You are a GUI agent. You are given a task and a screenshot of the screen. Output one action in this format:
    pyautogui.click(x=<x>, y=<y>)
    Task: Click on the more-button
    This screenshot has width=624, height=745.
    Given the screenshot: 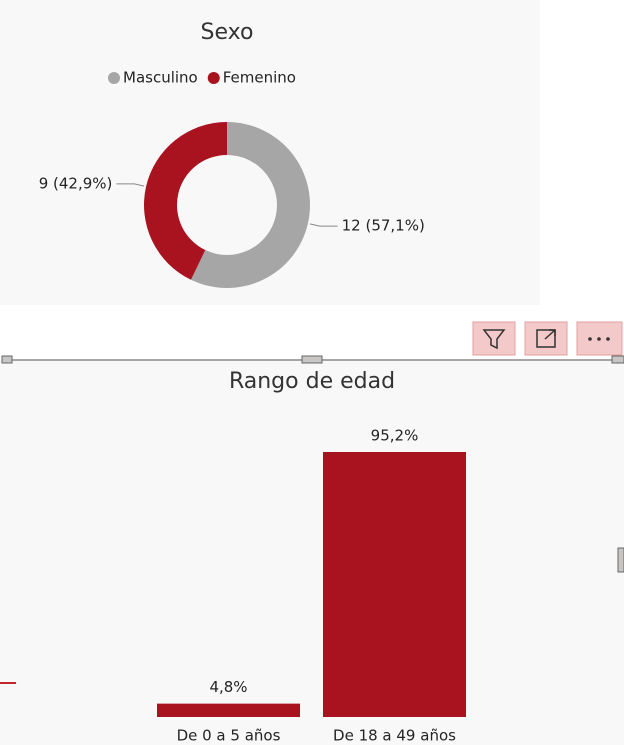 What is the action you would take?
    pyautogui.click(x=599, y=338)
    